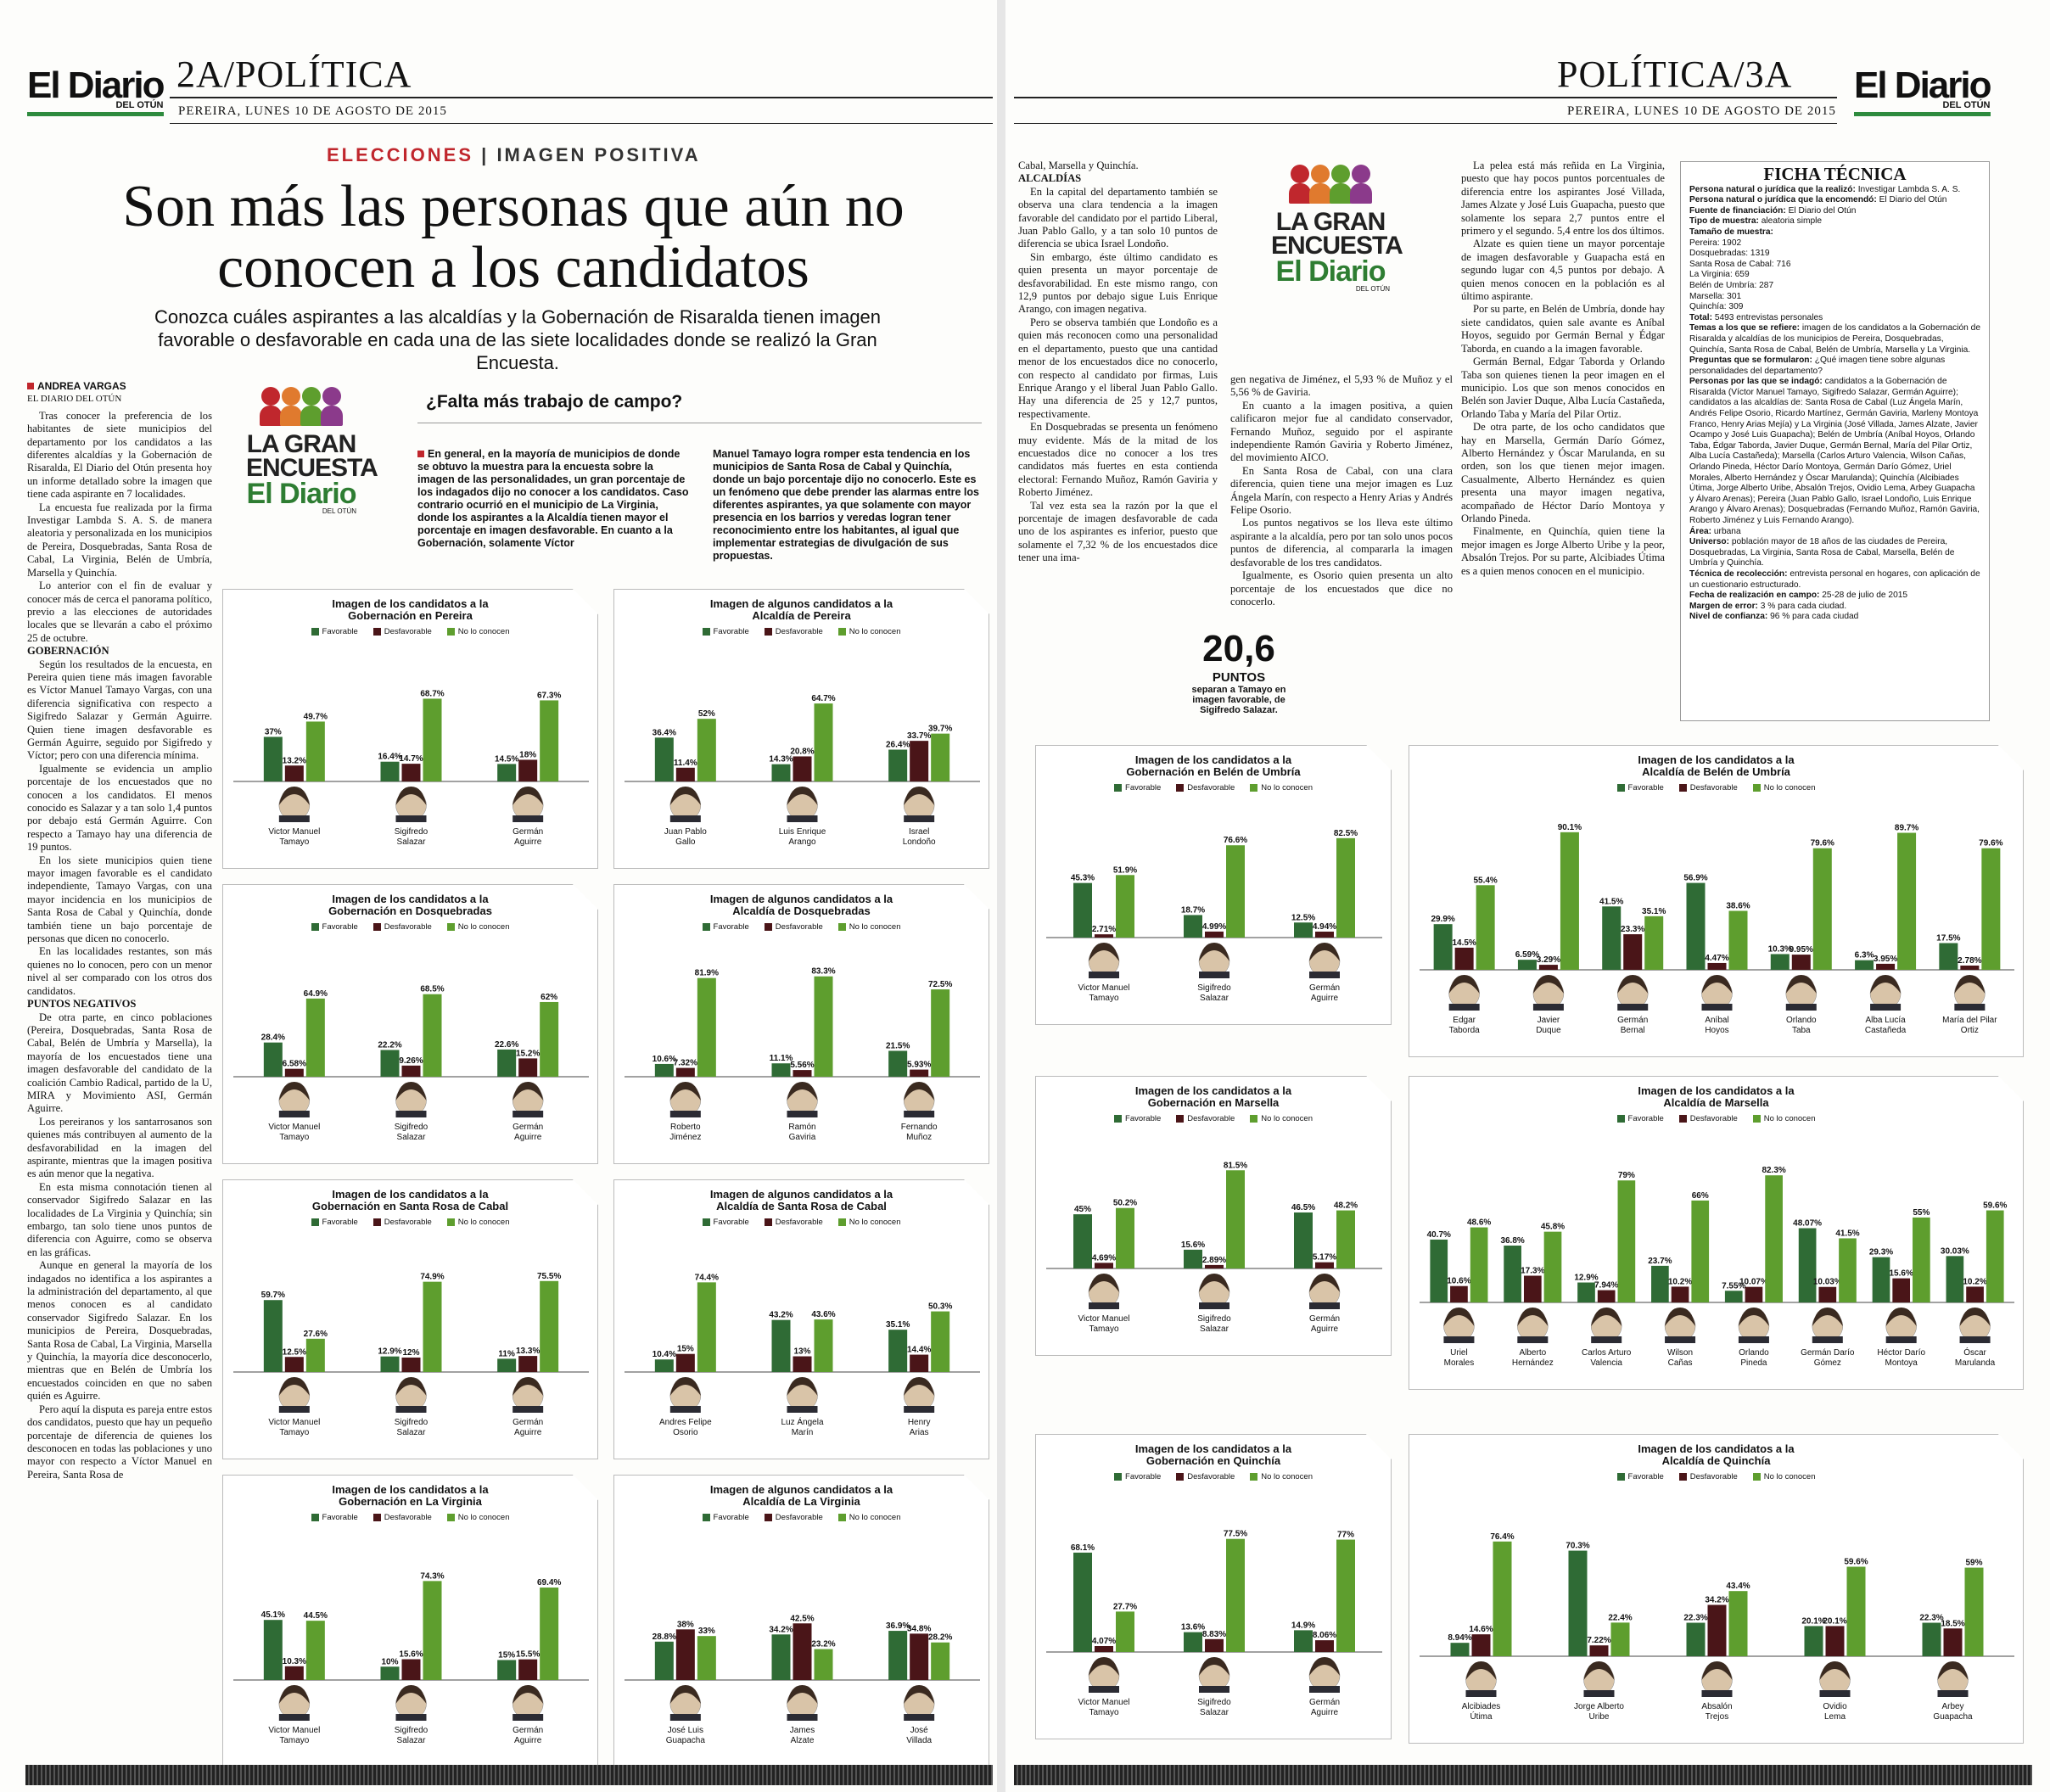 This screenshot has width=2050, height=1792. I want to click on bar-value-label: 5.17%, so click(1324, 1258).